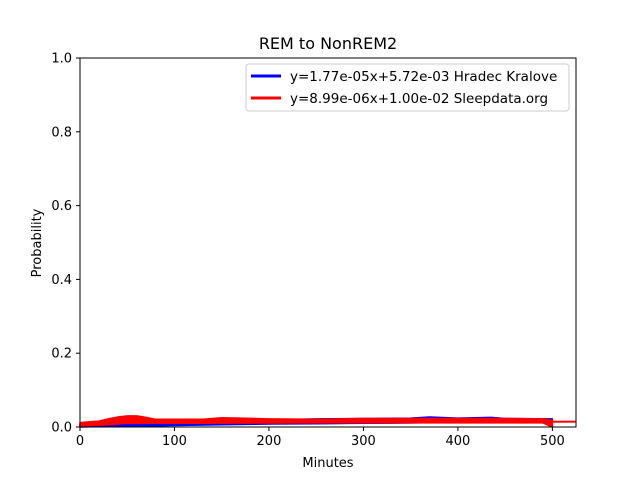 This screenshot has height=480, width=640. I want to click on x-tick-label: 200, so click(269, 441).